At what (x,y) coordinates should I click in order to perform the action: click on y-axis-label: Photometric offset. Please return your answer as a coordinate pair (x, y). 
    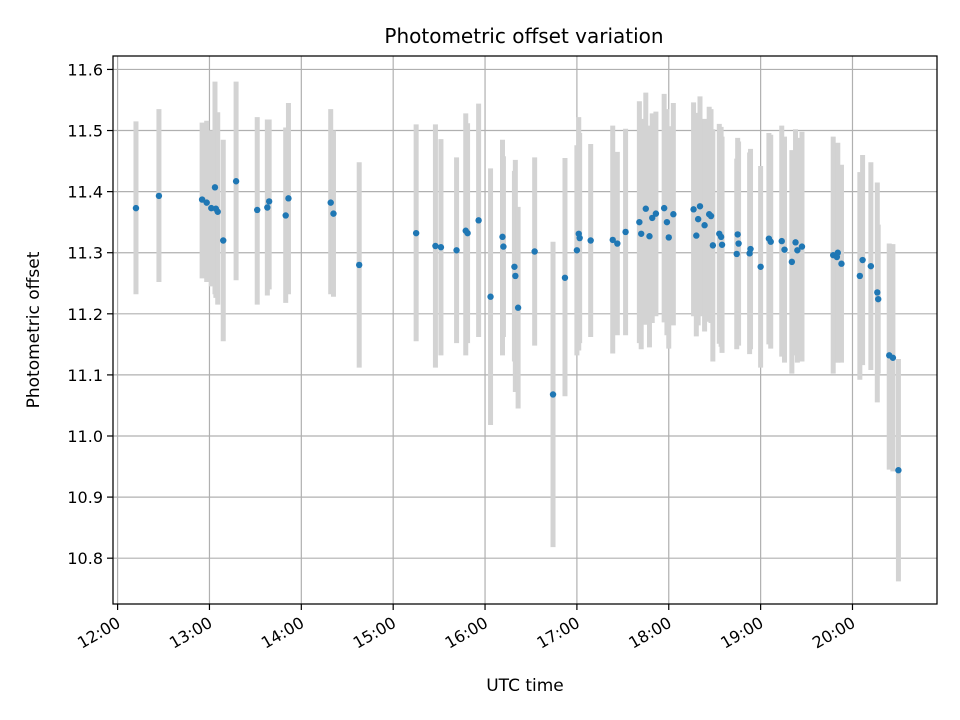
    Looking at the image, I should click on (34, 329).